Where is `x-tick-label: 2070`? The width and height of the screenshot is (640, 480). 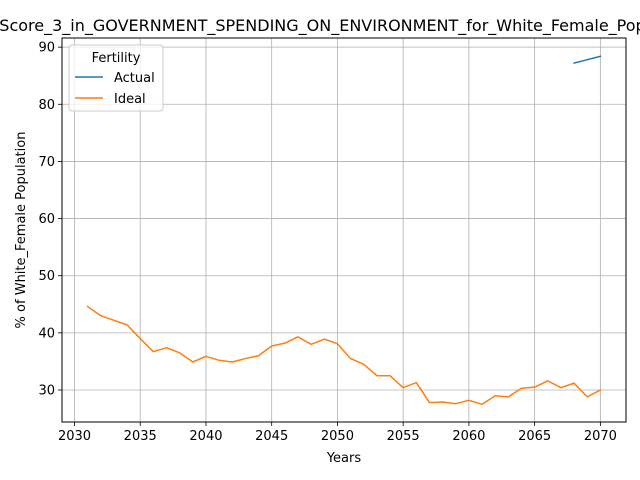 x-tick-label: 2070 is located at coordinates (600, 436).